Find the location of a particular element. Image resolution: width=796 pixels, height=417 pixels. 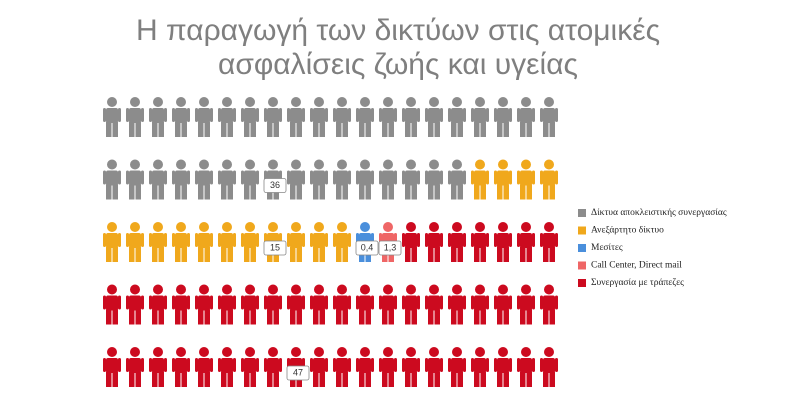

value-label: 0,4 is located at coordinates (367, 247).